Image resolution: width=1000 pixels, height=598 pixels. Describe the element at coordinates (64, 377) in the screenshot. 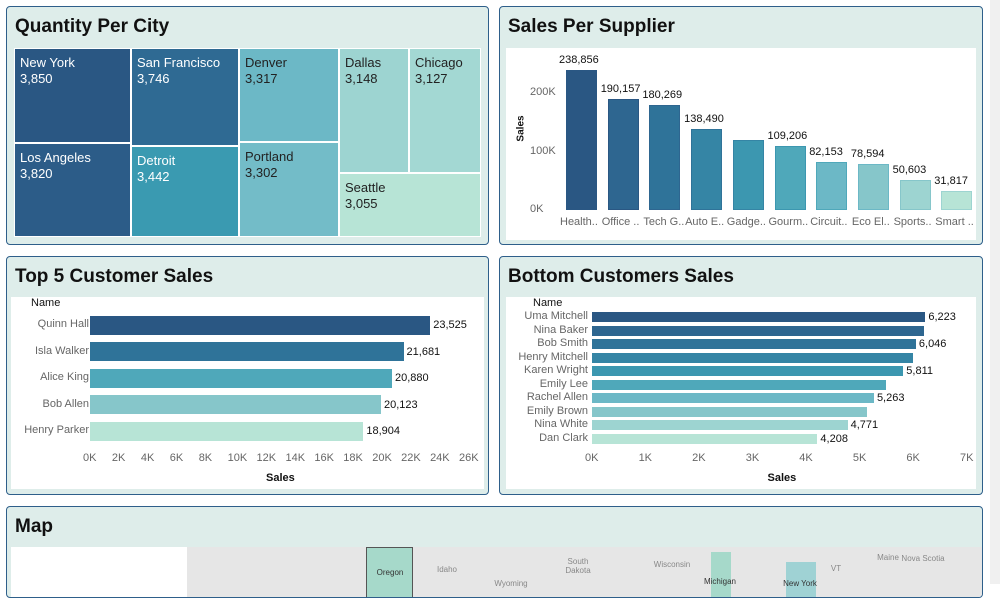

I see `customer-name: Alice King` at that location.